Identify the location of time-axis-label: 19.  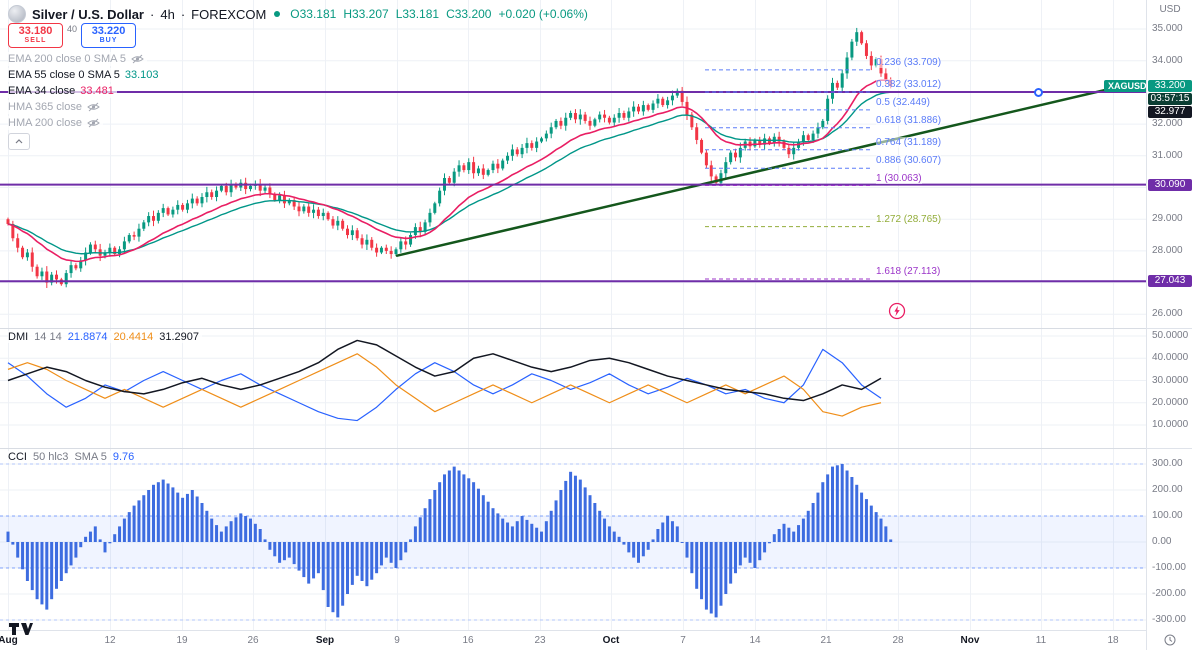
(182, 640).